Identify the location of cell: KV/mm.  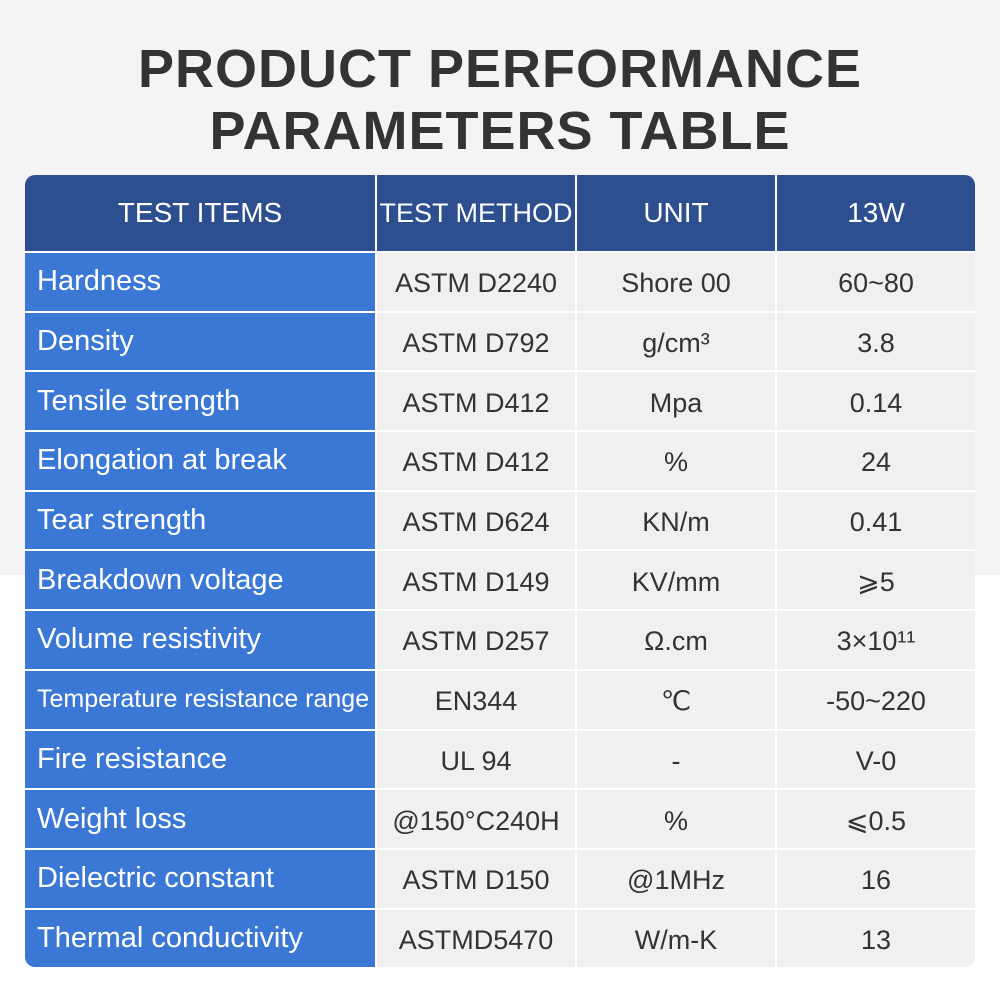
(676, 580).